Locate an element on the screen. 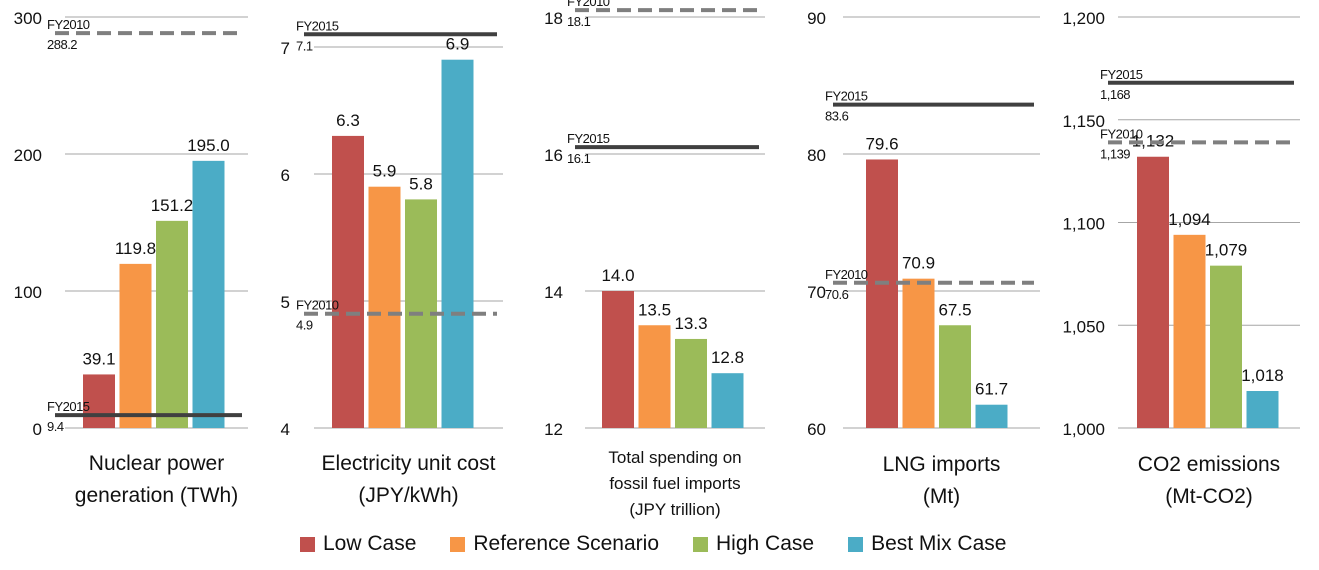  data-label: 1,018 is located at coordinates (1262, 375).